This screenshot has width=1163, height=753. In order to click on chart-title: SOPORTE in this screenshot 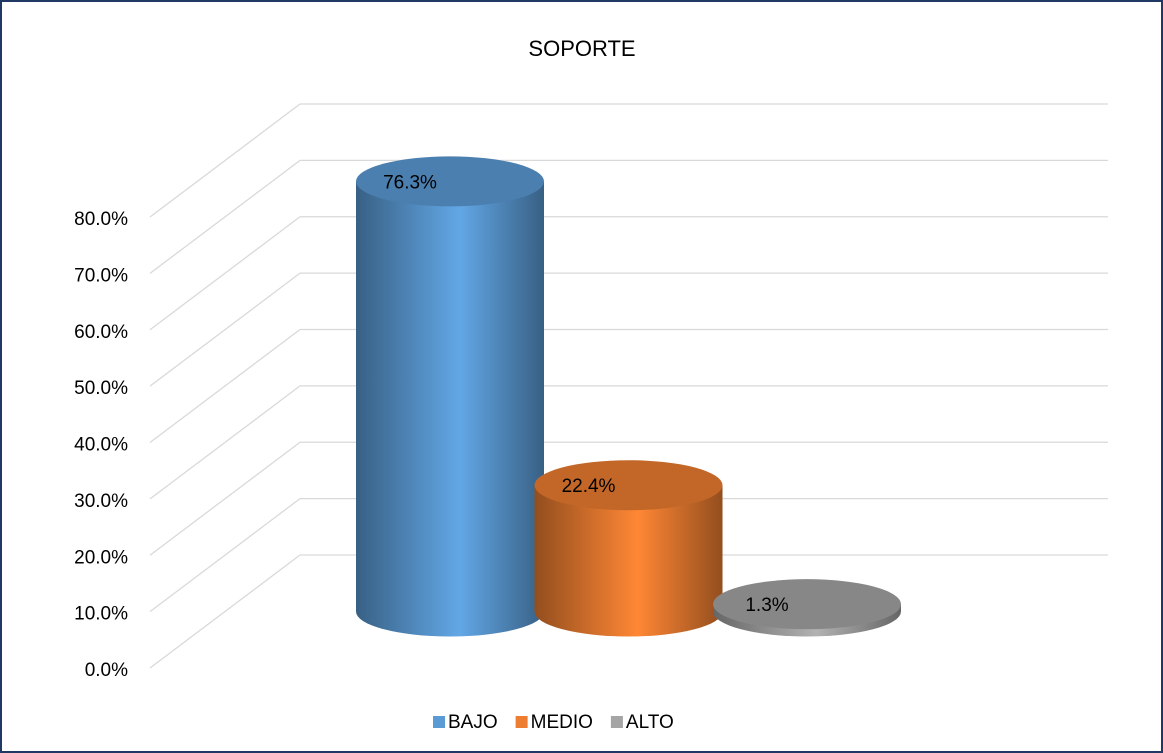, I will do `click(581, 48)`.